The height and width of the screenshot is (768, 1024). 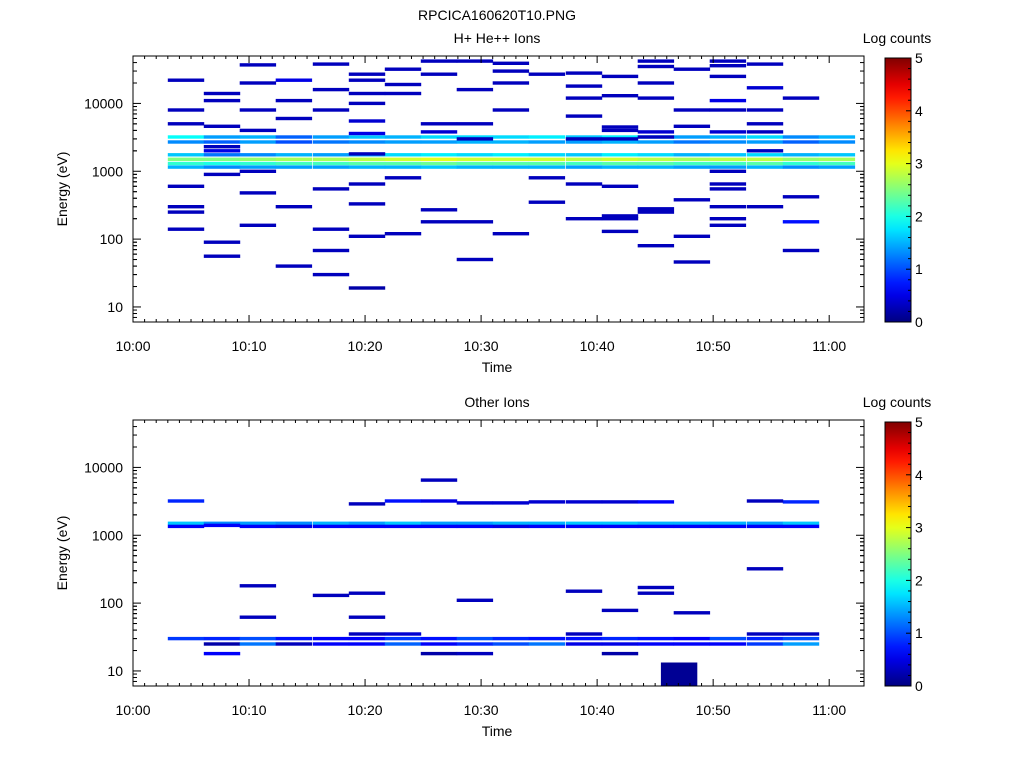 I want to click on colorbar-tick-label: 4, so click(x=919, y=475).